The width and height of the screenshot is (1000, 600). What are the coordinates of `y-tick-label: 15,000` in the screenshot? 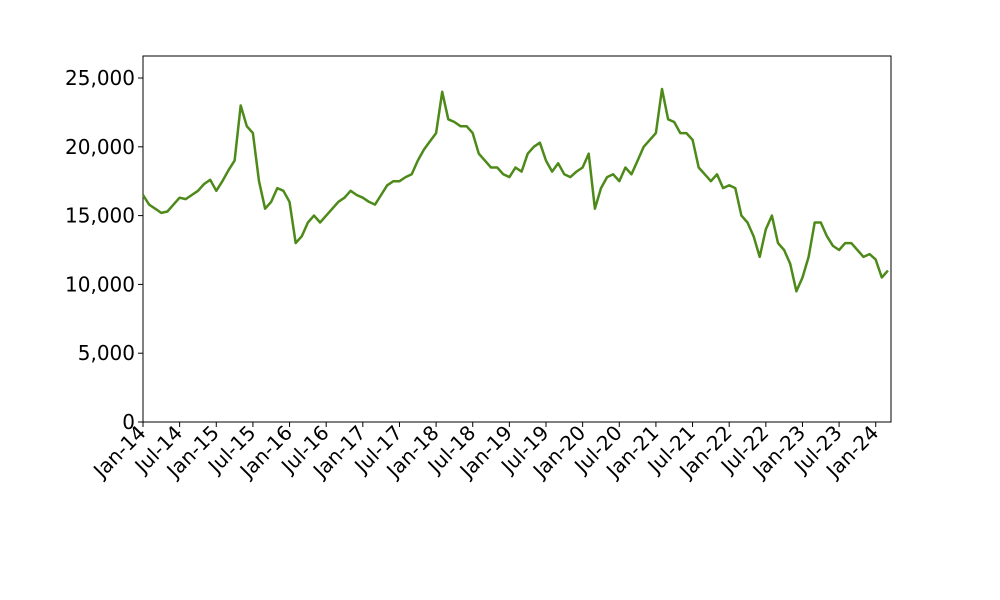 It's located at (100, 216).